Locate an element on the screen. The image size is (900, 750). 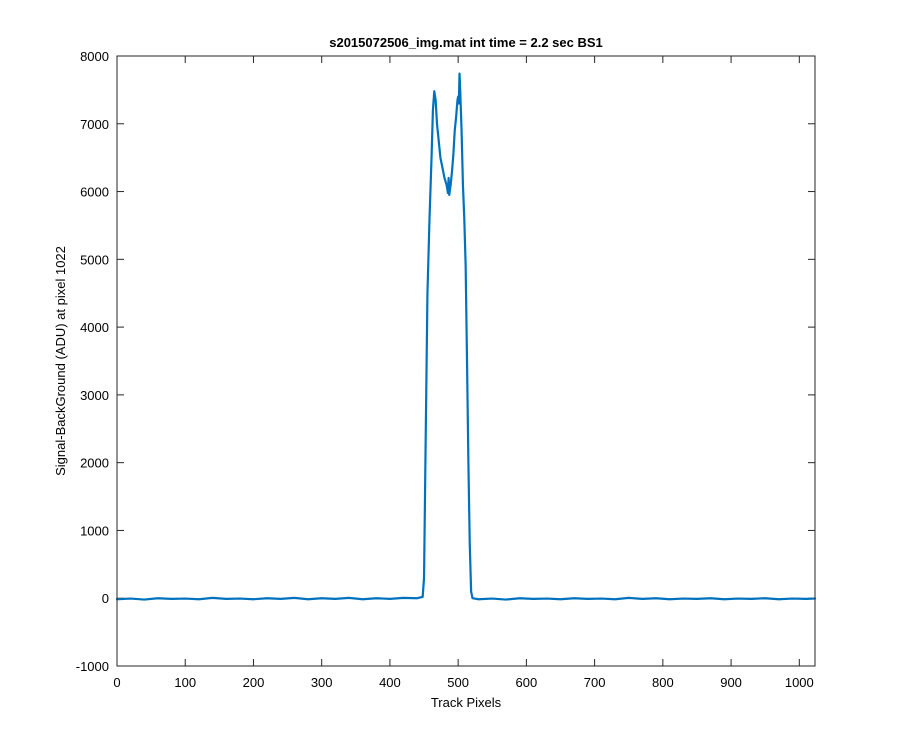
y-tick-label: 7000 is located at coordinates (94, 124).